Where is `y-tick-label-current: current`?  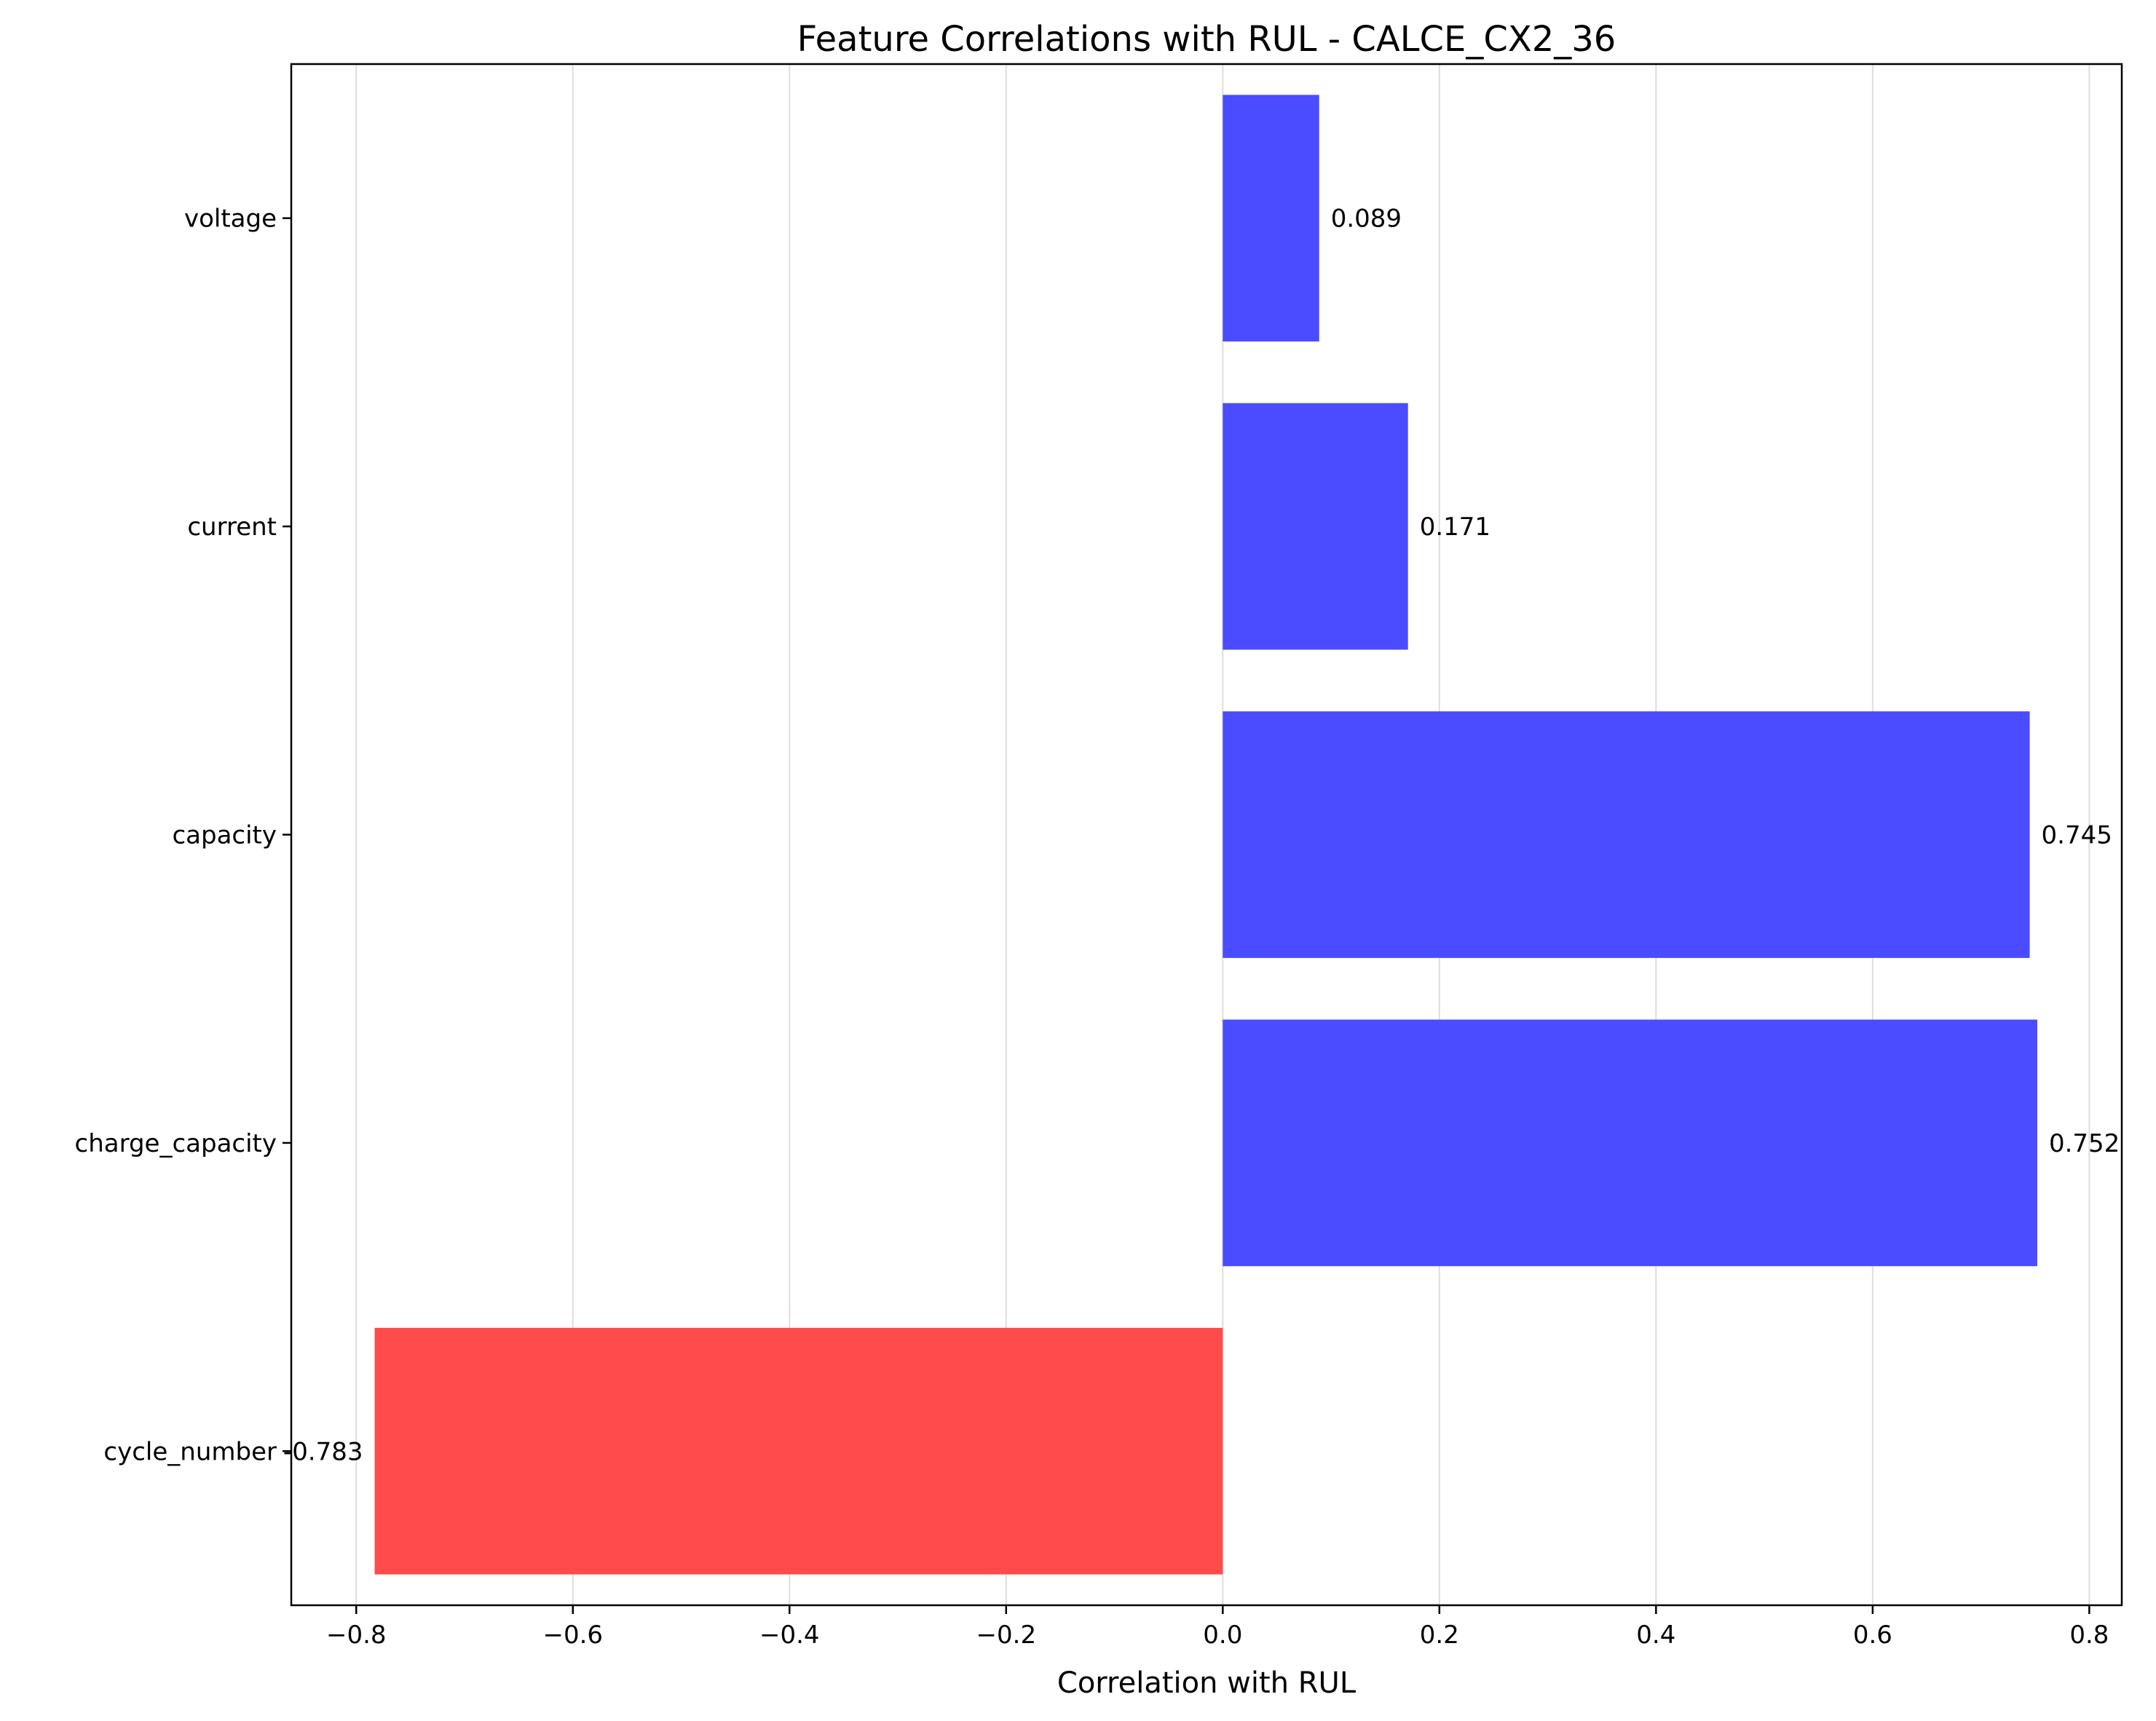 y-tick-label-current: current is located at coordinates (232, 527).